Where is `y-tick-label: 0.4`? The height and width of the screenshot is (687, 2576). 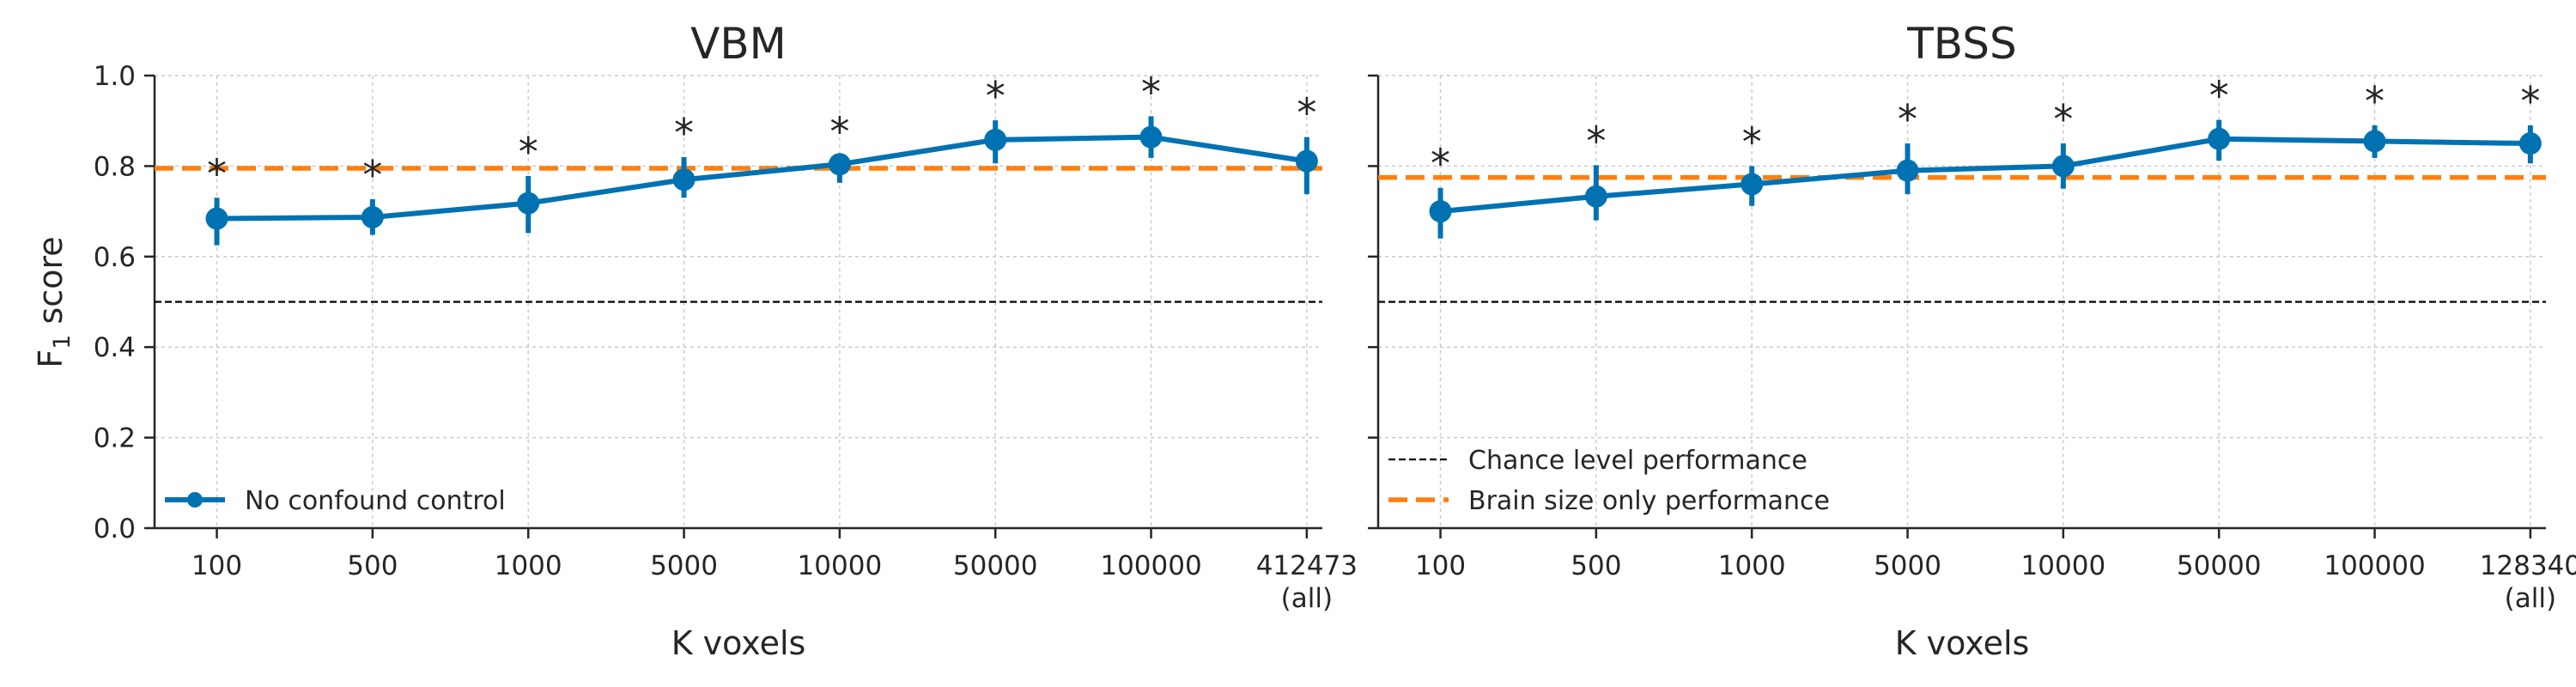 y-tick-label: 0.4 is located at coordinates (115, 347).